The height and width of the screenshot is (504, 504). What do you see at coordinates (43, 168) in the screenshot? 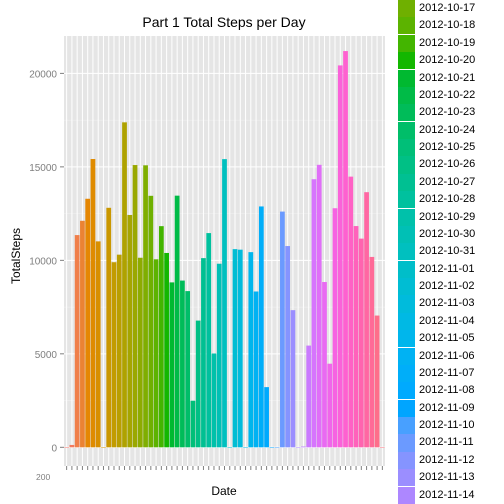
I see `y-tick-label: 15000` at bounding box center [43, 168].